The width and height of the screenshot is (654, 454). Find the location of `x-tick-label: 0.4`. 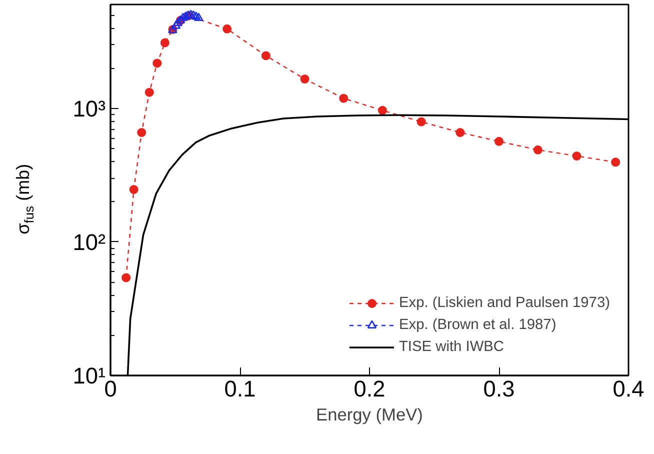

x-tick-label: 0.4 is located at coordinates (628, 389).